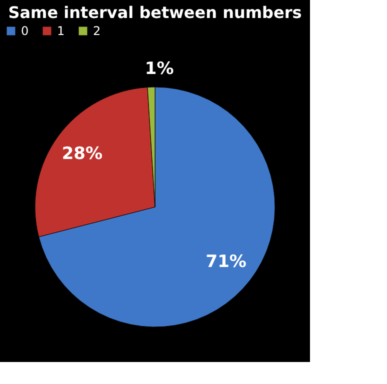 This screenshot has height=384, width=387. I want to click on data-label: 71%, so click(226, 262).